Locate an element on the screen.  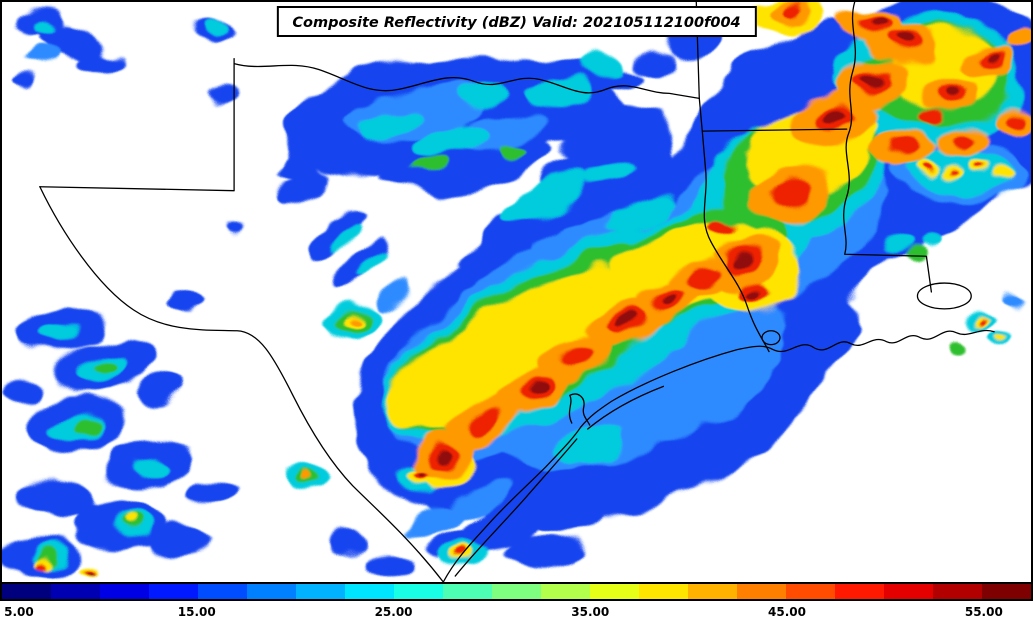
colorbar is located at coordinates (516, 592).